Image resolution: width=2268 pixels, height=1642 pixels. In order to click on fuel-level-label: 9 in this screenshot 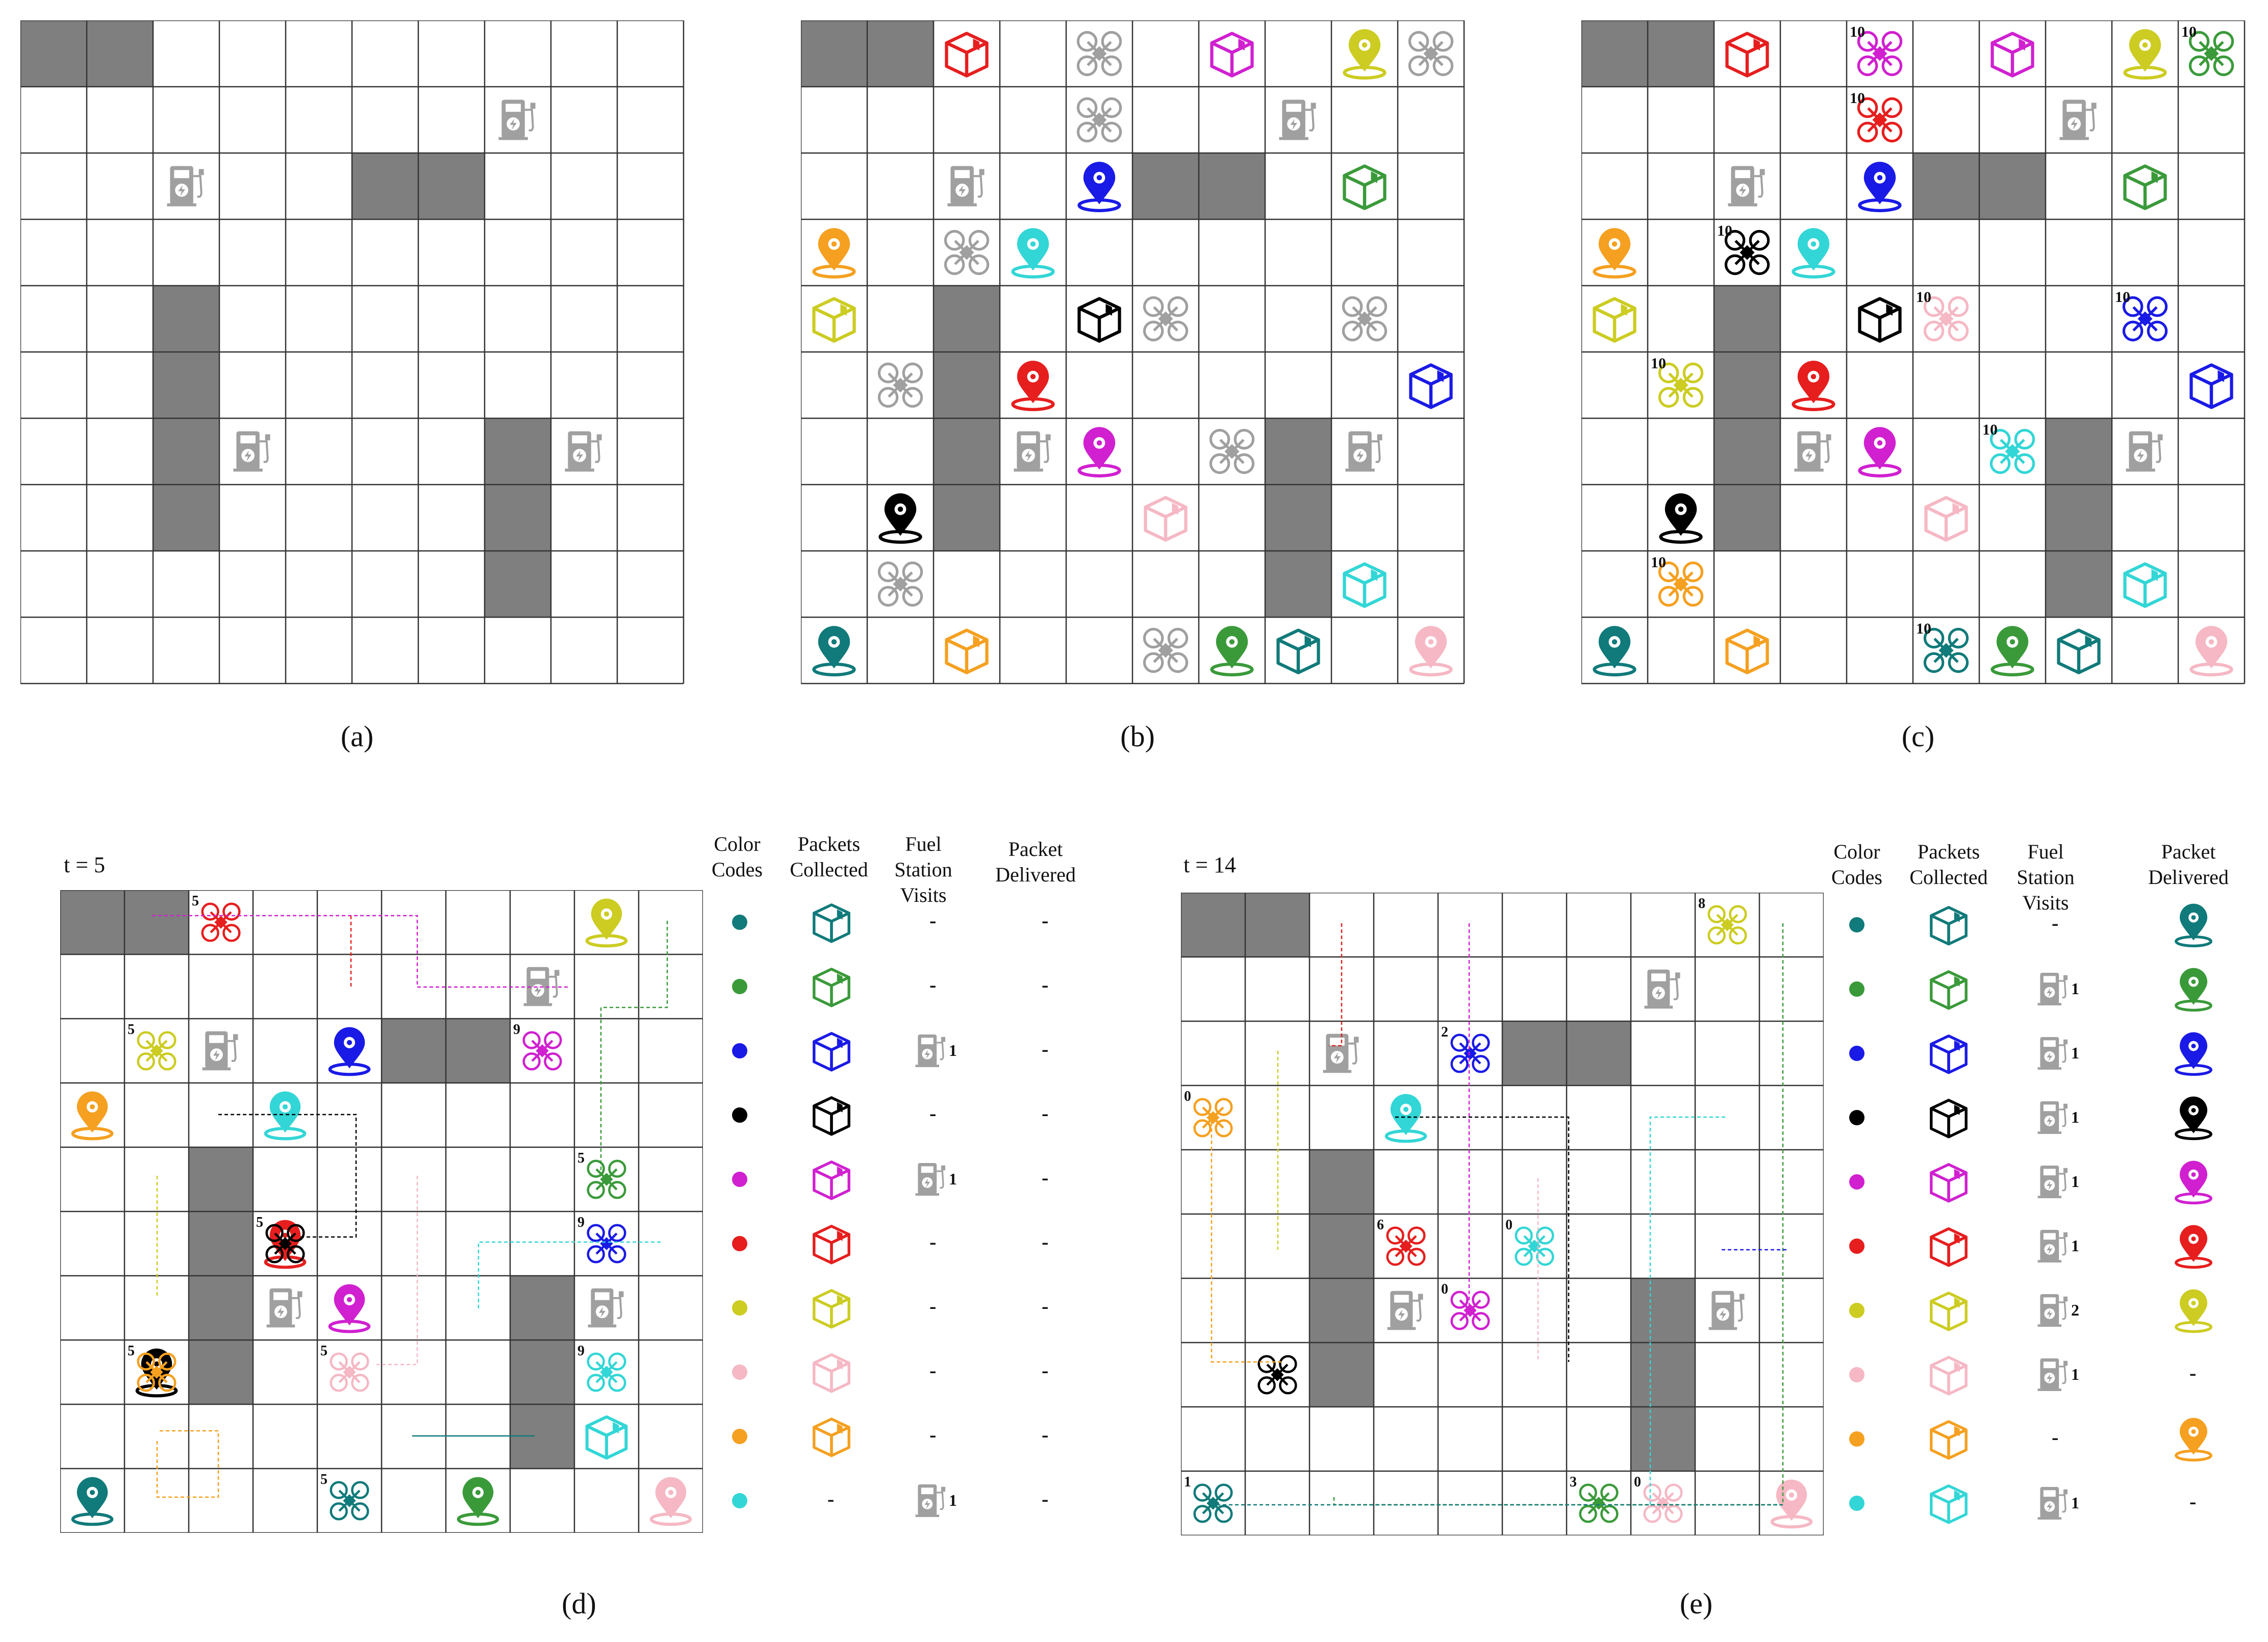, I will do `click(516, 1030)`.